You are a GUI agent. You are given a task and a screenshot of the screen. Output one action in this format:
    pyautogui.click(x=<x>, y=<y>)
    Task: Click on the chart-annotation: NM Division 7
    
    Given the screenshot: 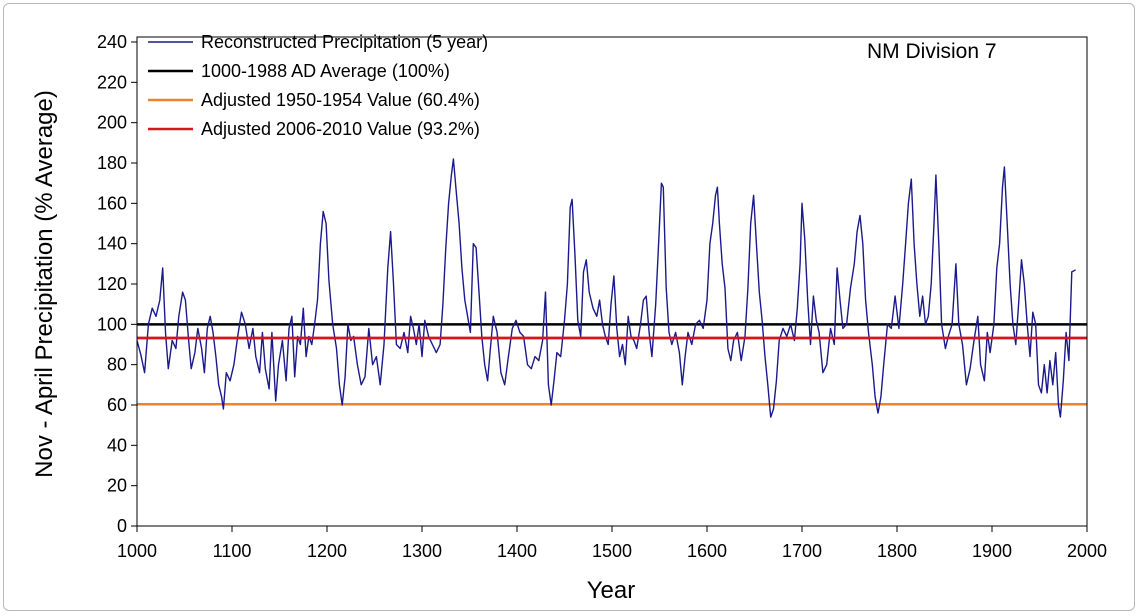 What is the action you would take?
    pyautogui.click(x=932, y=51)
    